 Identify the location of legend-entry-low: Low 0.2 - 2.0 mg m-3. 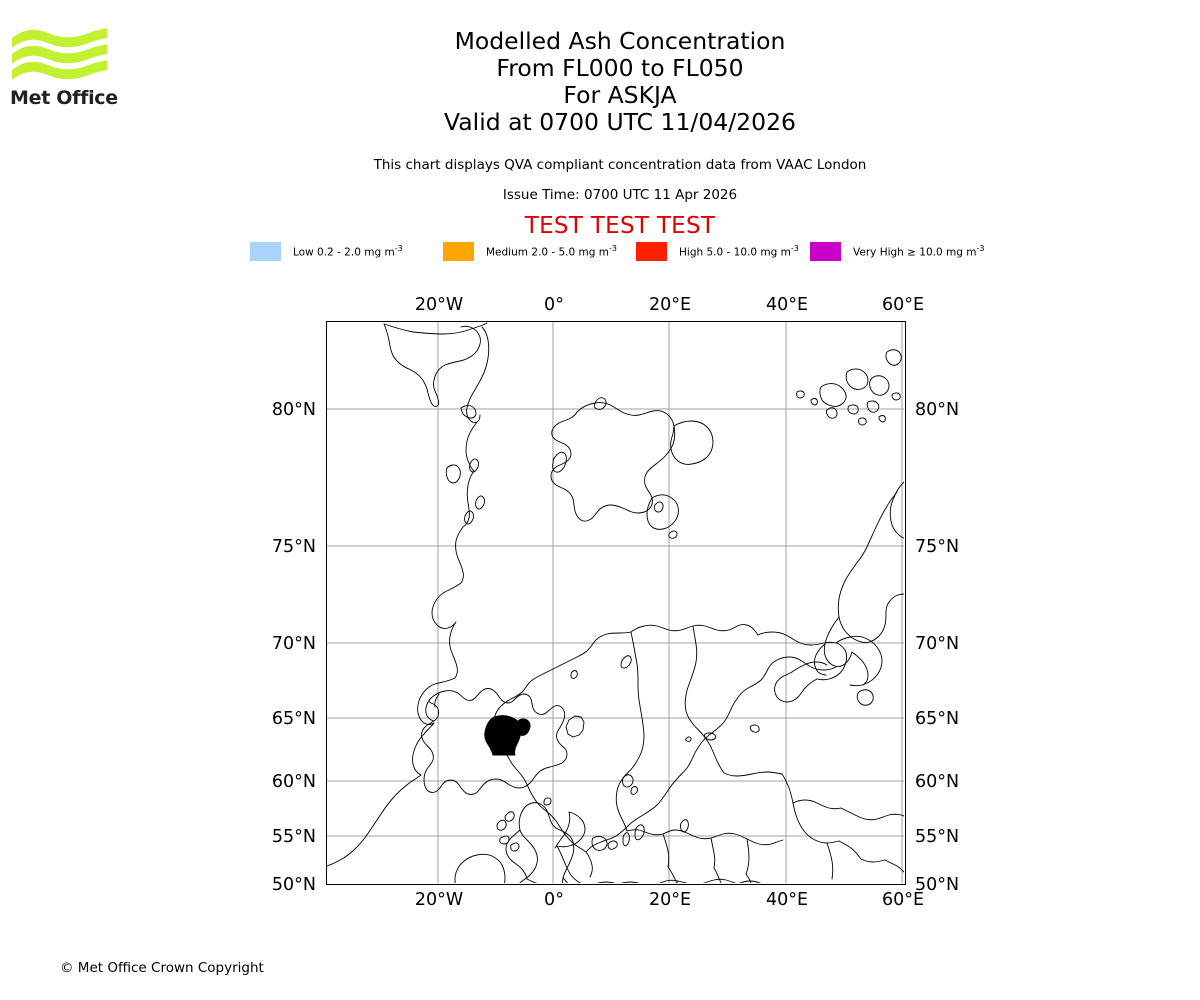
(326, 251).